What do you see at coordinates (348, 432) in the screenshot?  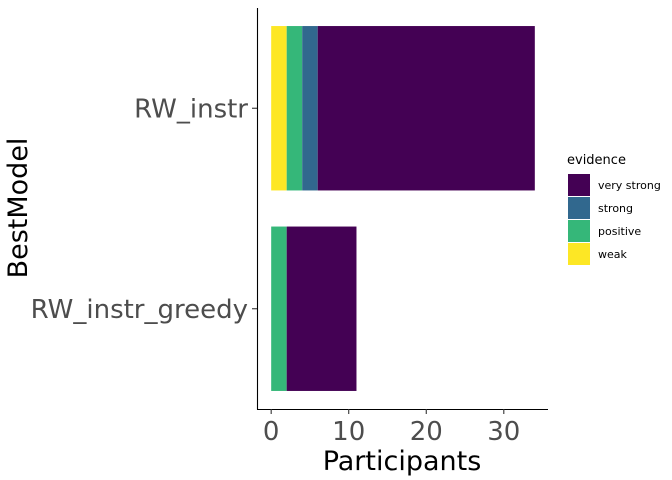 I see `x-tick-label: 10` at bounding box center [348, 432].